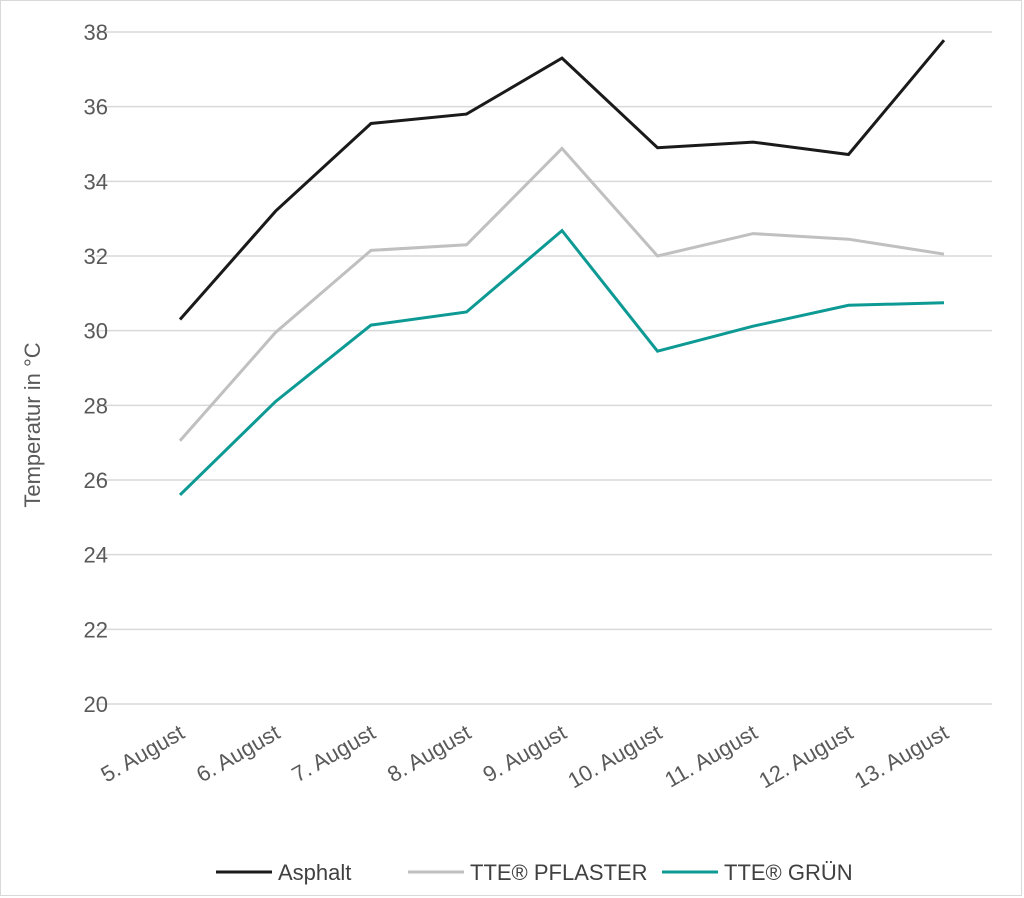 The height and width of the screenshot is (898, 1024). I want to click on x-tick-label: 6. August, so click(238, 754).